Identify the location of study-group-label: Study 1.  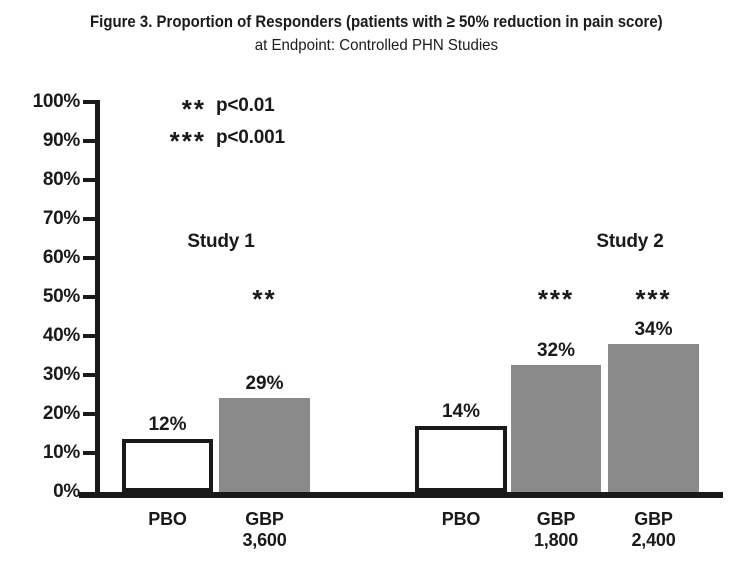
(221, 241).